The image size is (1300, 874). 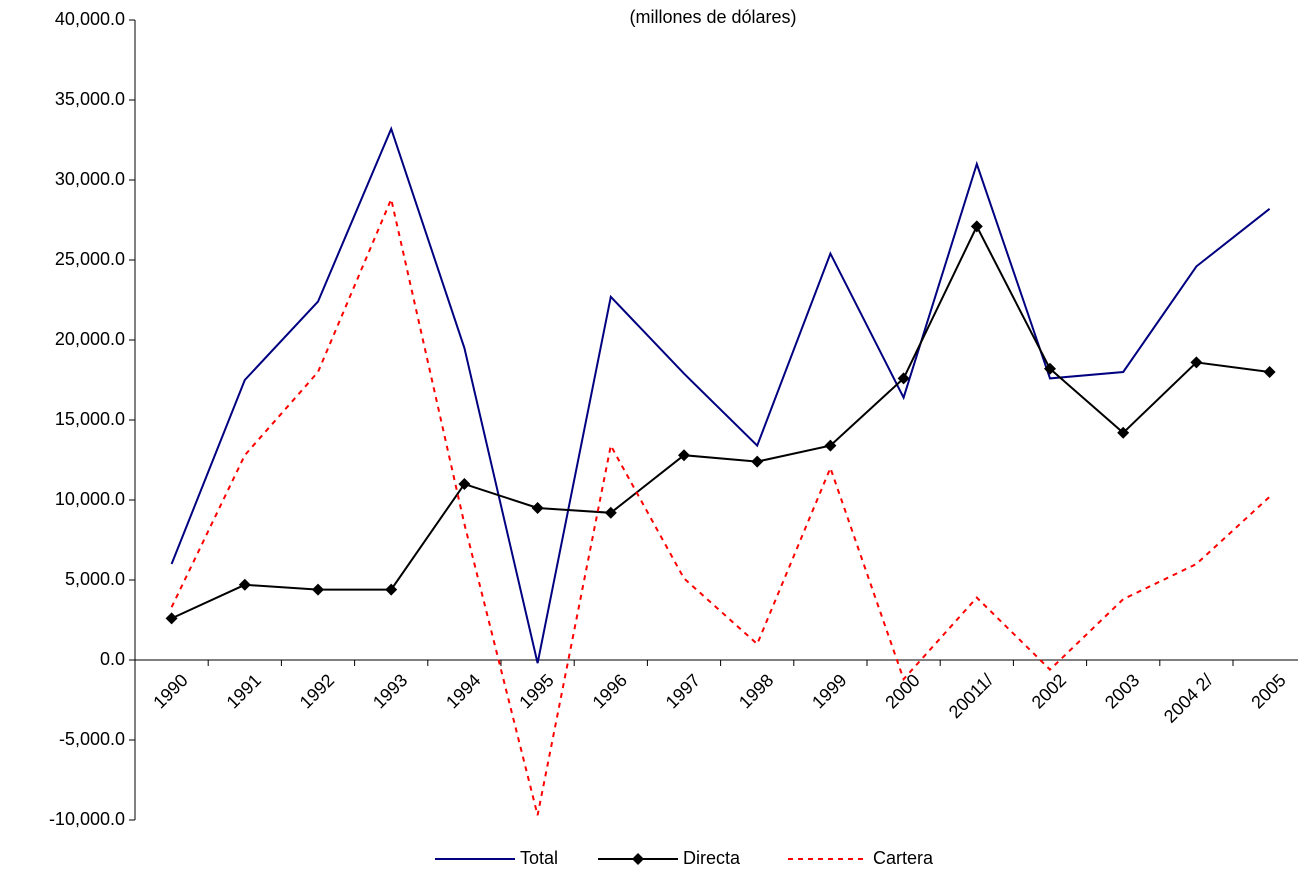 What do you see at coordinates (1049, 691) in the screenshot?
I see `x-tick-label: 2002` at bounding box center [1049, 691].